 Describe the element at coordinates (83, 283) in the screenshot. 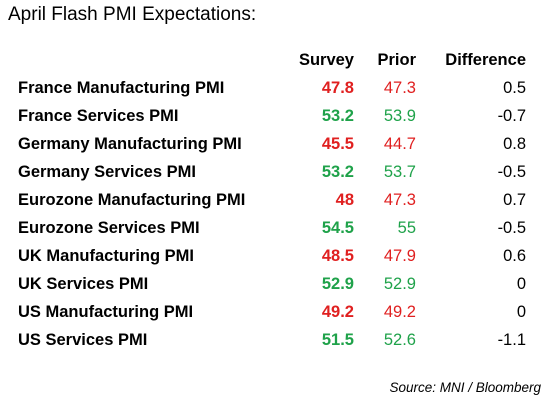

I see `indicator-name: UK Services PMI` at that location.